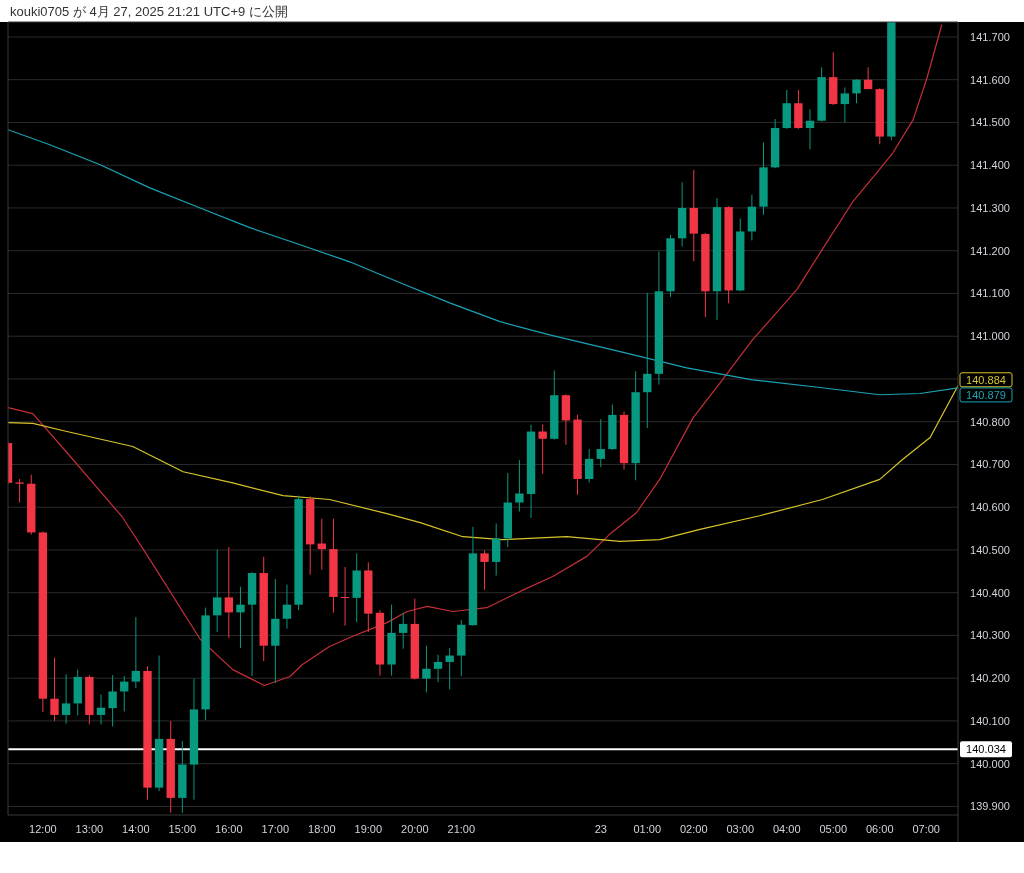  I want to click on x-tick-label: 16:00, so click(229, 829).